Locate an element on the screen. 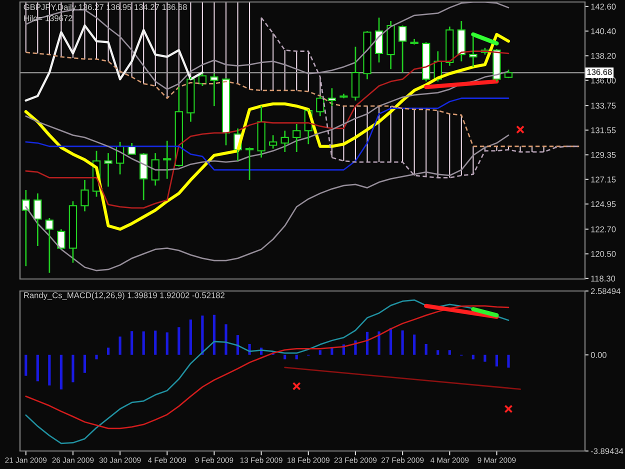 This screenshot has width=625, height=469. y-tick-label: 142.60 is located at coordinates (603, 7).